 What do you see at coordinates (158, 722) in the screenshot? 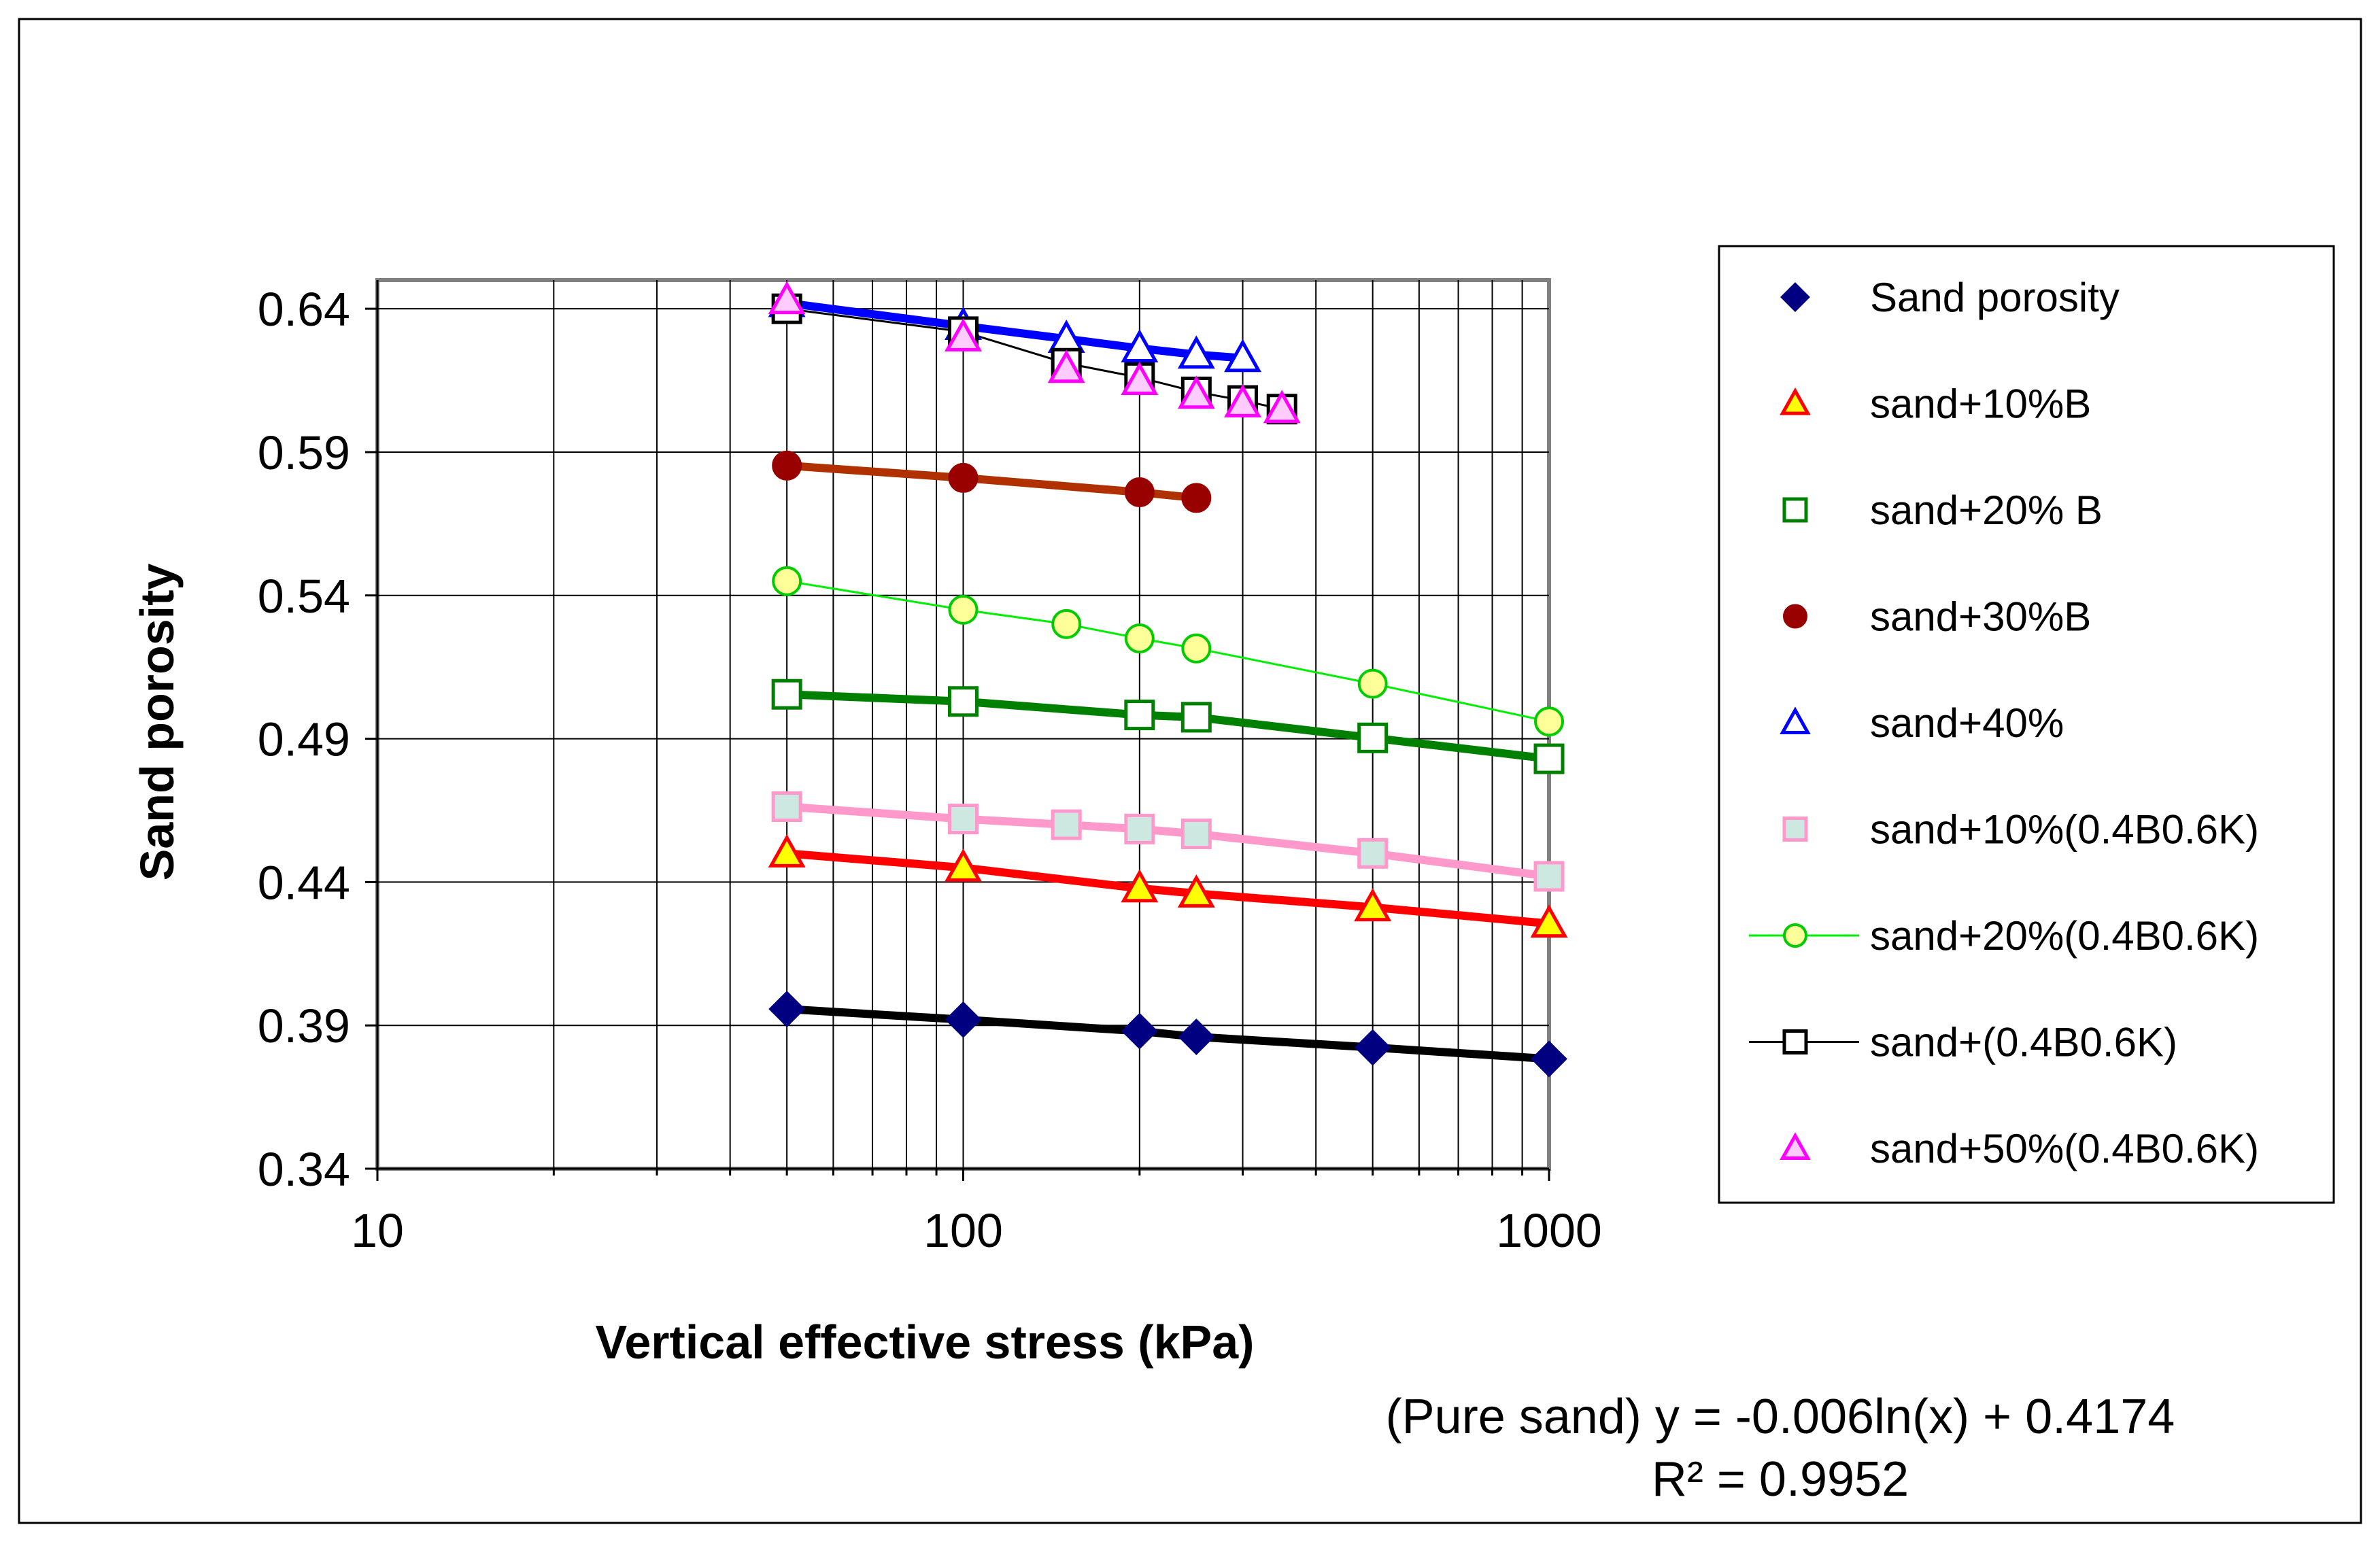
I see `y-axis-title: Sand porosity` at bounding box center [158, 722].